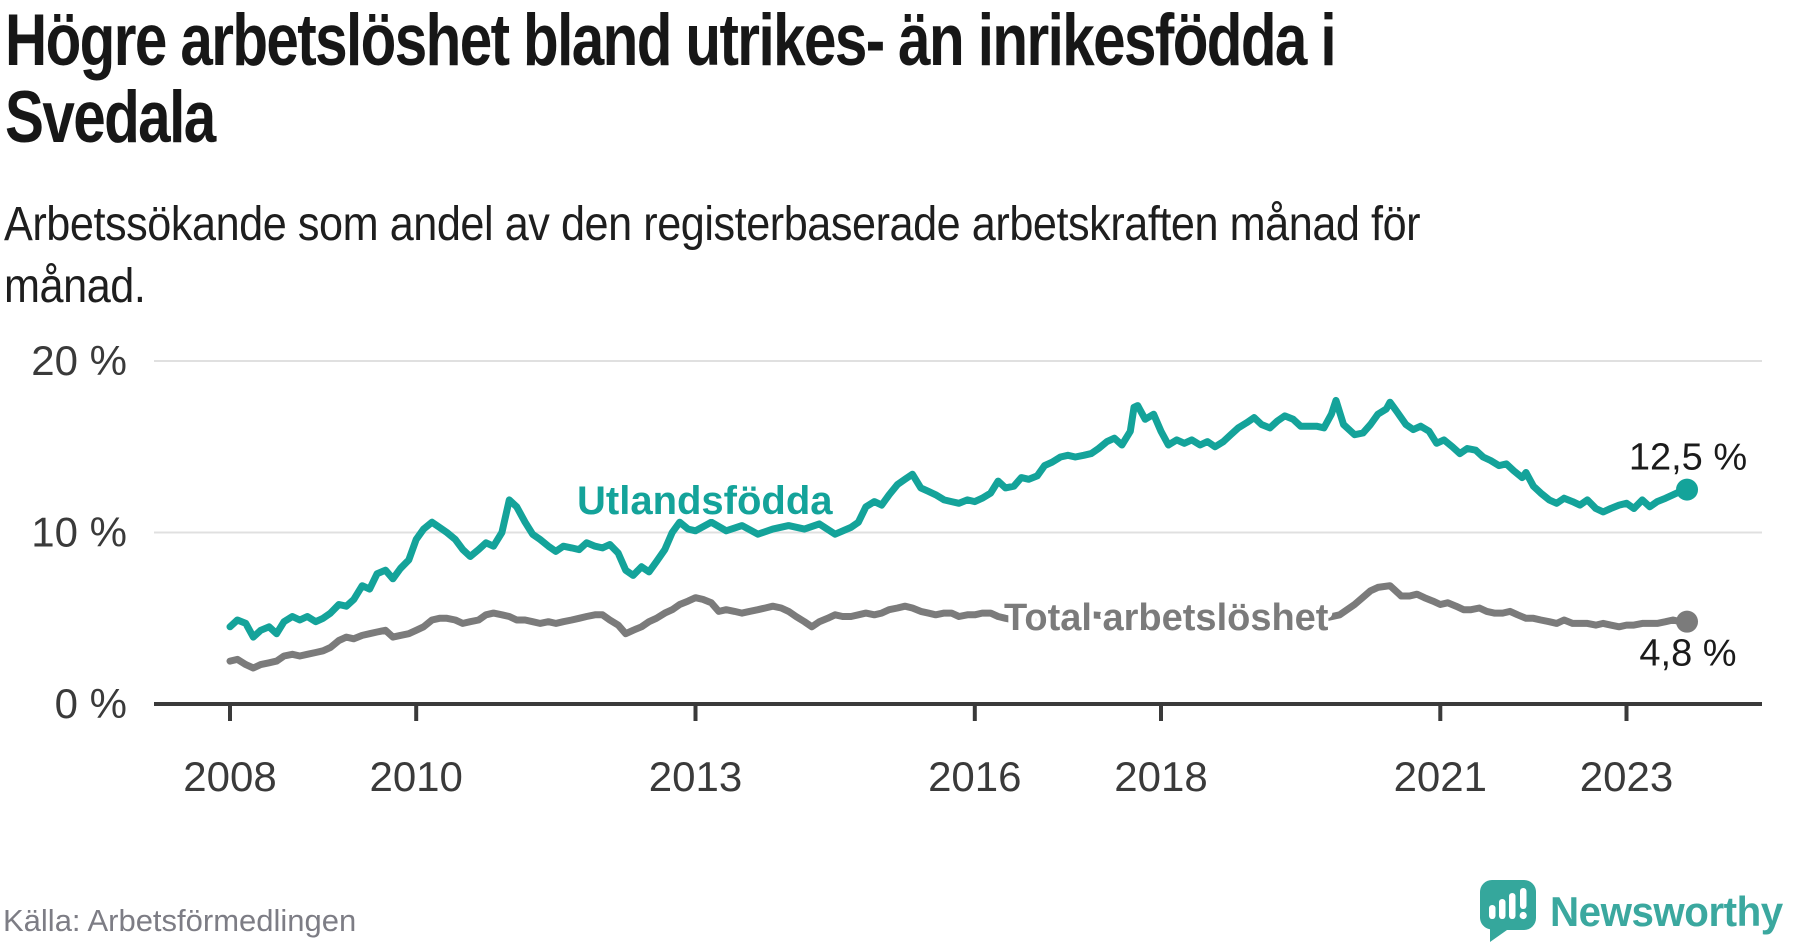 The image size is (1800, 948). I want to click on title-line-2: Svedala, so click(110, 117).